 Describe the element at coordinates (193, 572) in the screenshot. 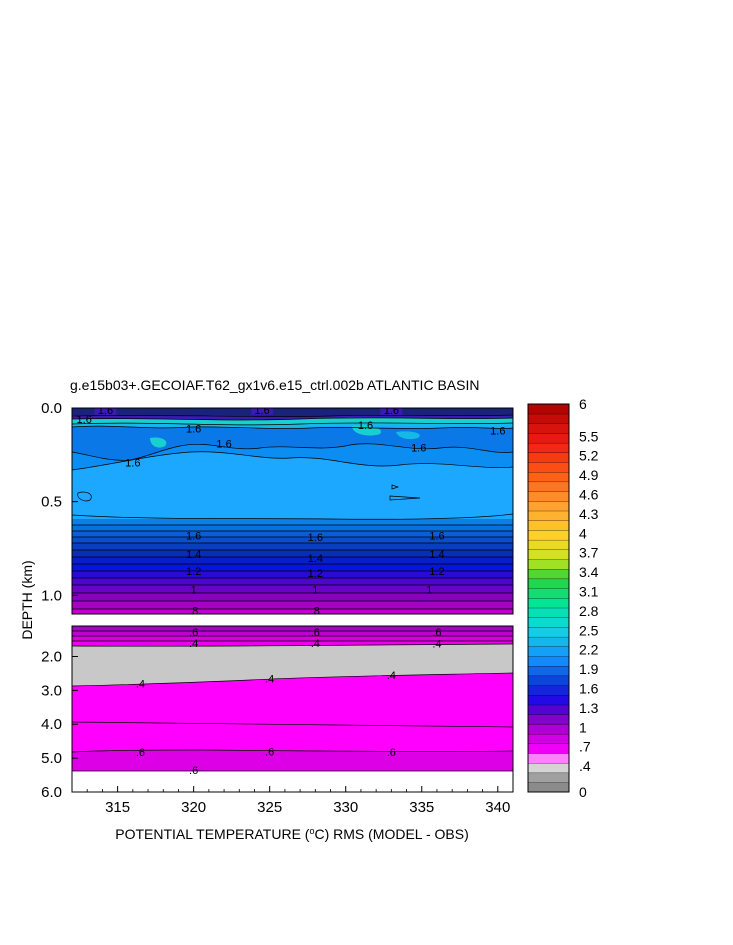

I see `contour-label: 1.2` at that location.